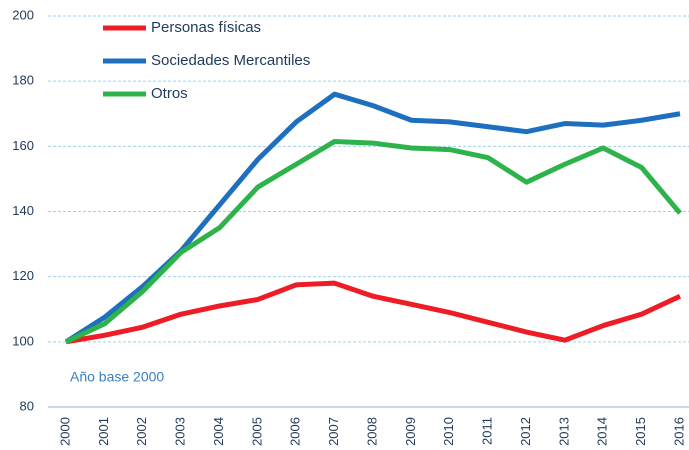 This screenshot has height=450, width=689. What do you see at coordinates (141, 431) in the screenshot?
I see `x-tick-label: 2002` at bounding box center [141, 431].